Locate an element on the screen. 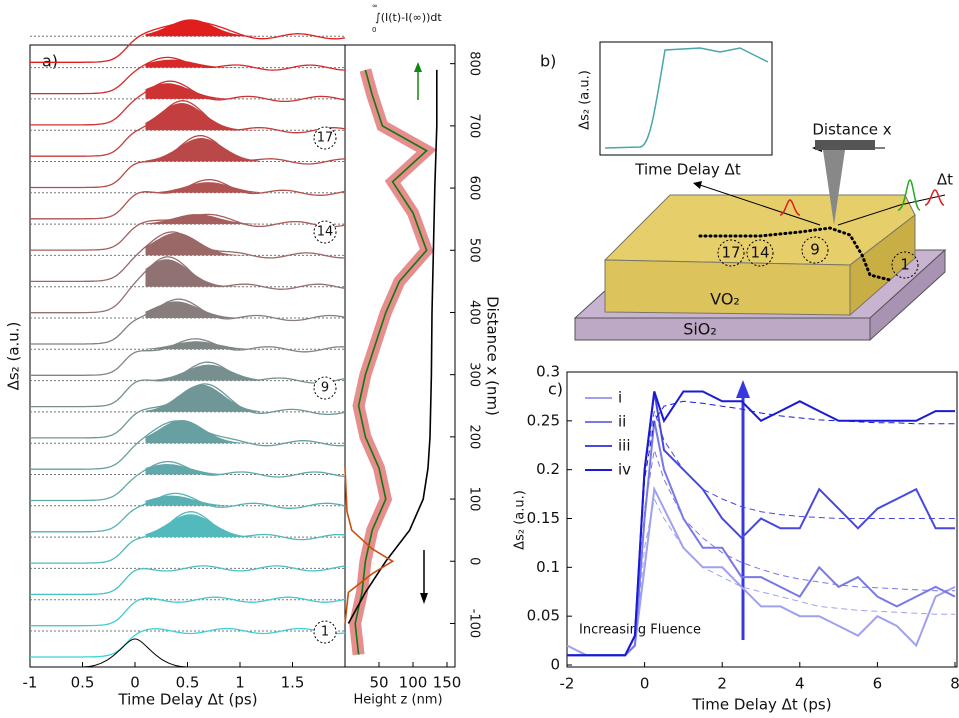 This screenshot has width=959, height=718. x-tick-label: 6 is located at coordinates (878, 684).